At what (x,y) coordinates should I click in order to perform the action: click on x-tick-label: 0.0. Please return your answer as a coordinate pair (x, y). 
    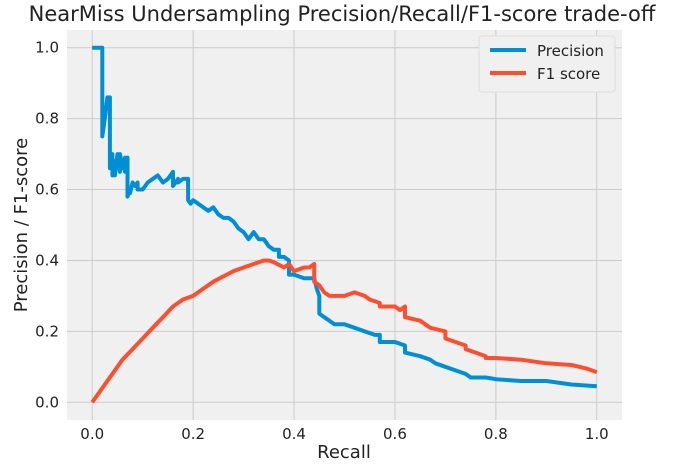
    Looking at the image, I should click on (92, 434).